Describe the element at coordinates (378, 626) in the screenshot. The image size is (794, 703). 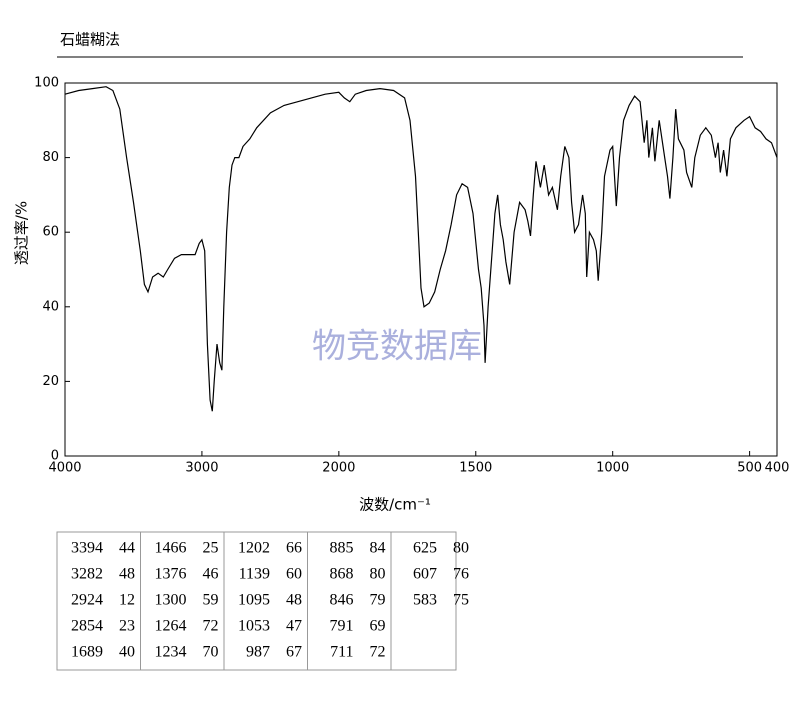
I see `peak-transmittance: 69` at that location.